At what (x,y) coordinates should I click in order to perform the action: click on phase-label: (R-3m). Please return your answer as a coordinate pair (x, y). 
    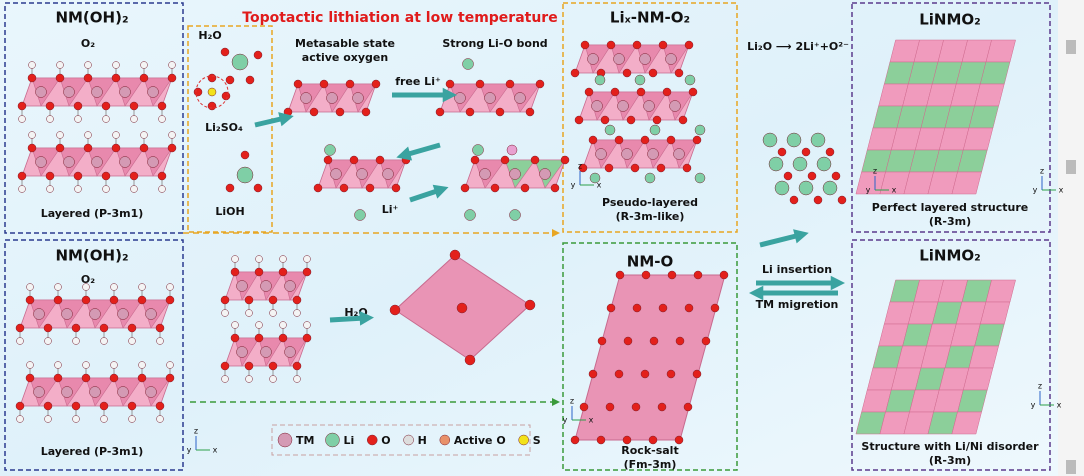
    Looking at the image, I should click on (950, 221).